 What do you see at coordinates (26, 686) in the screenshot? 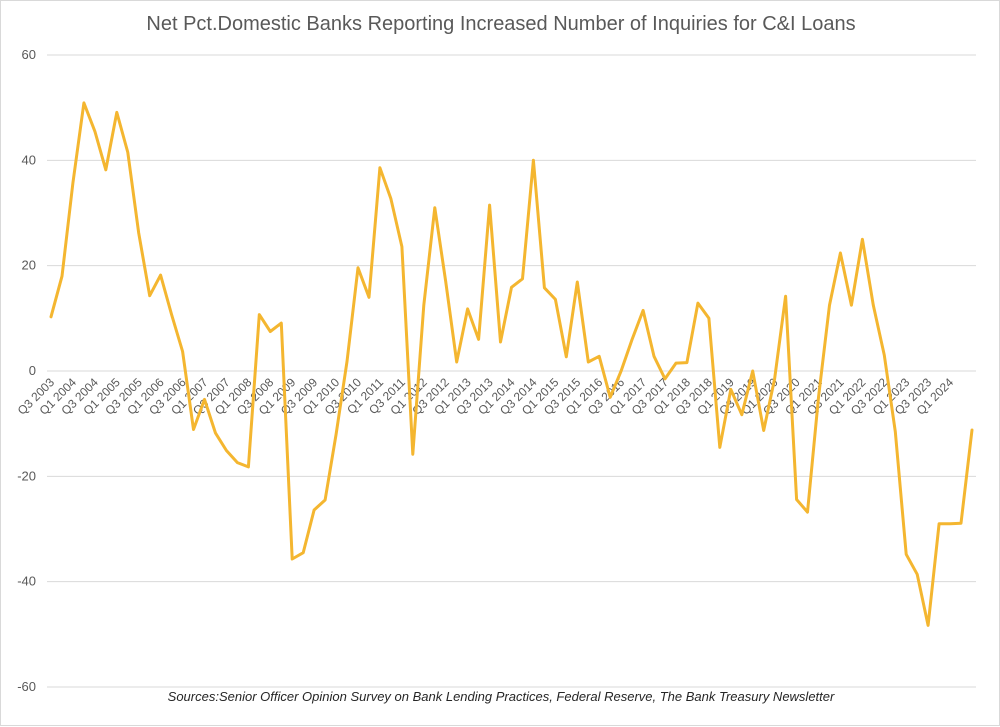
I see `y-tick-label: -60` at bounding box center [26, 686].